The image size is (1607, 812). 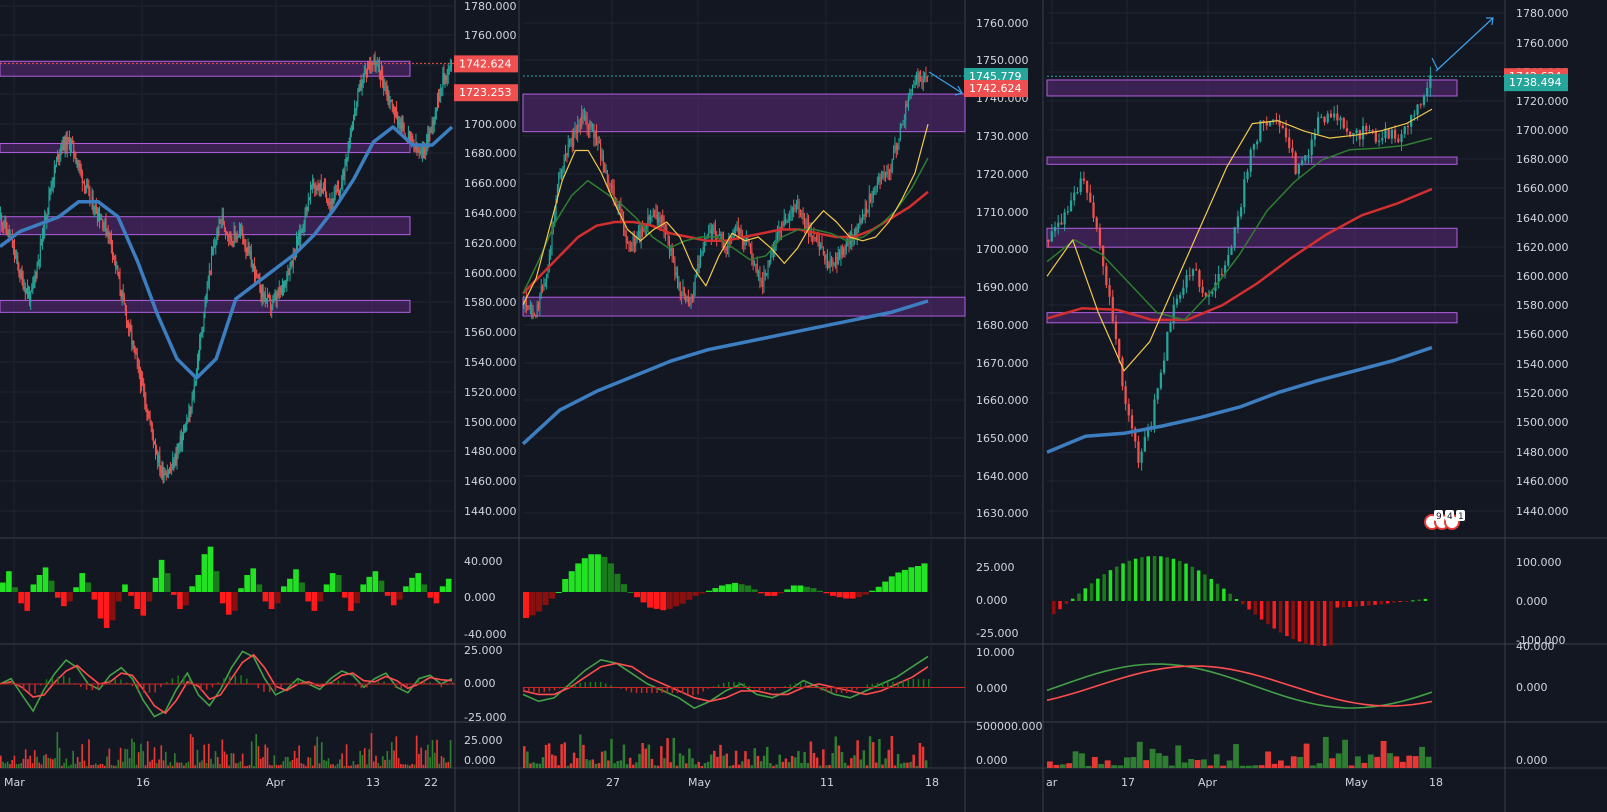 What do you see at coordinates (485, 63) in the screenshot?
I see `price-tag-label: 1742.624` at bounding box center [485, 63].